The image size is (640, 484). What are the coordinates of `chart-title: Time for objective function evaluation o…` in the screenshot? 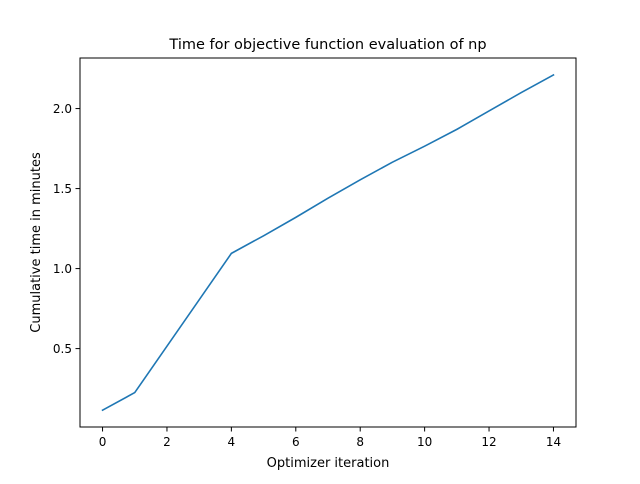 It's located at (327, 45).